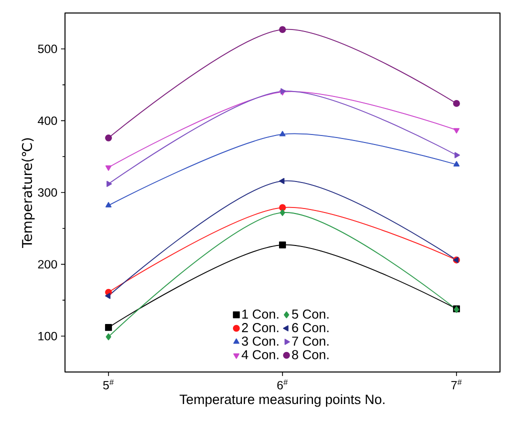 This screenshot has height=424, width=505. Describe the element at coordinates (48, 336) in the screenshot. I see `y-tick-label: 100` at that location.